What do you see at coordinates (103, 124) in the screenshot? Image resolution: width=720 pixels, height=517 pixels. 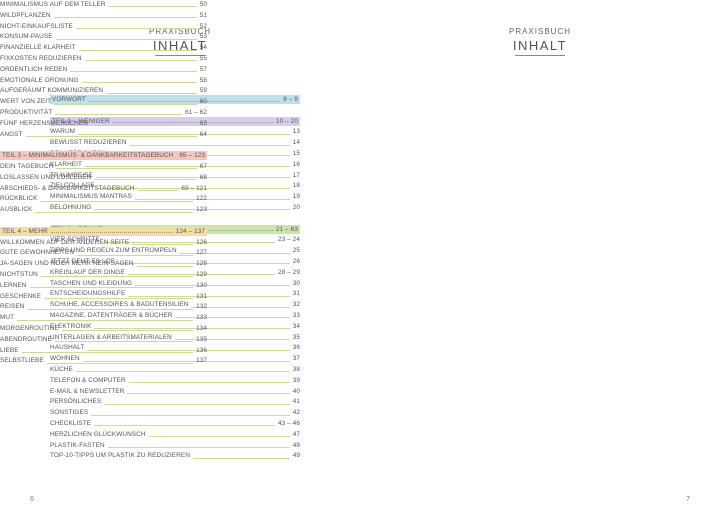 I see `toc-entry: FÜNF HERZENSMENSCHEN 63` at bounding box center [103, 124].